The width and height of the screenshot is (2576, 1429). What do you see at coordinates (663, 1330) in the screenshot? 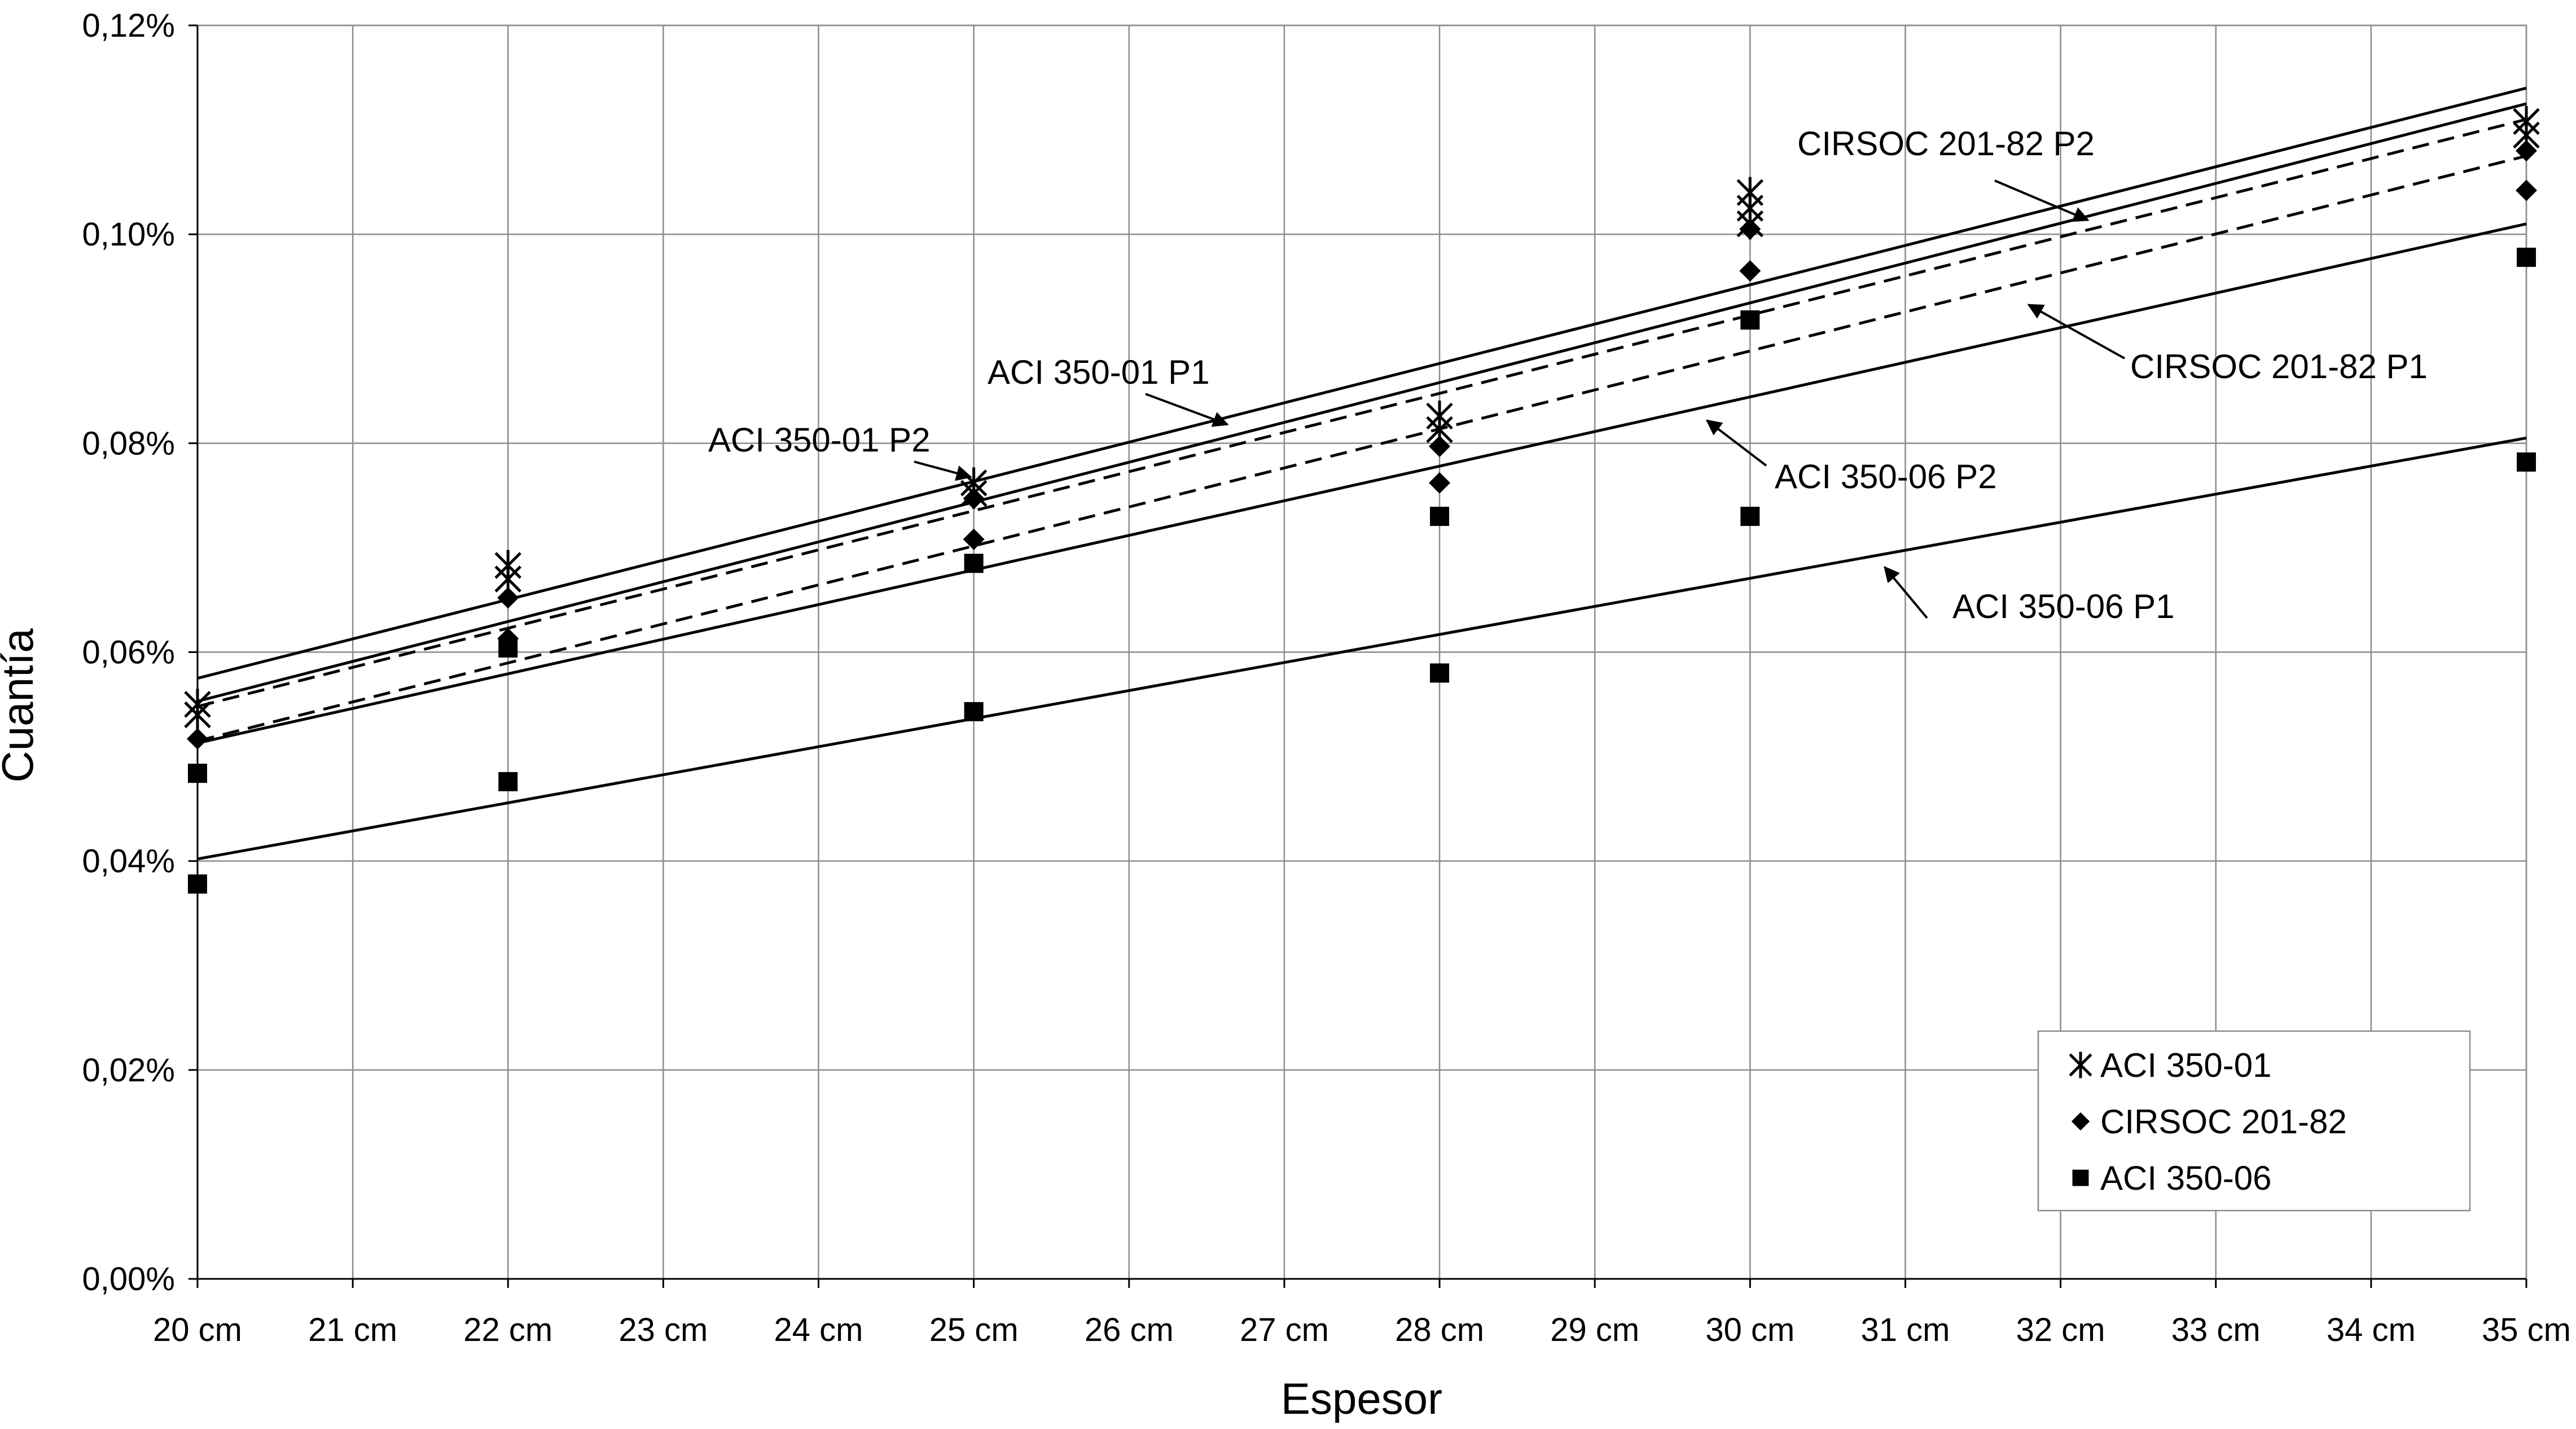
I see `x-tick-label: 23 cm` at bounding box center [663, 1330].